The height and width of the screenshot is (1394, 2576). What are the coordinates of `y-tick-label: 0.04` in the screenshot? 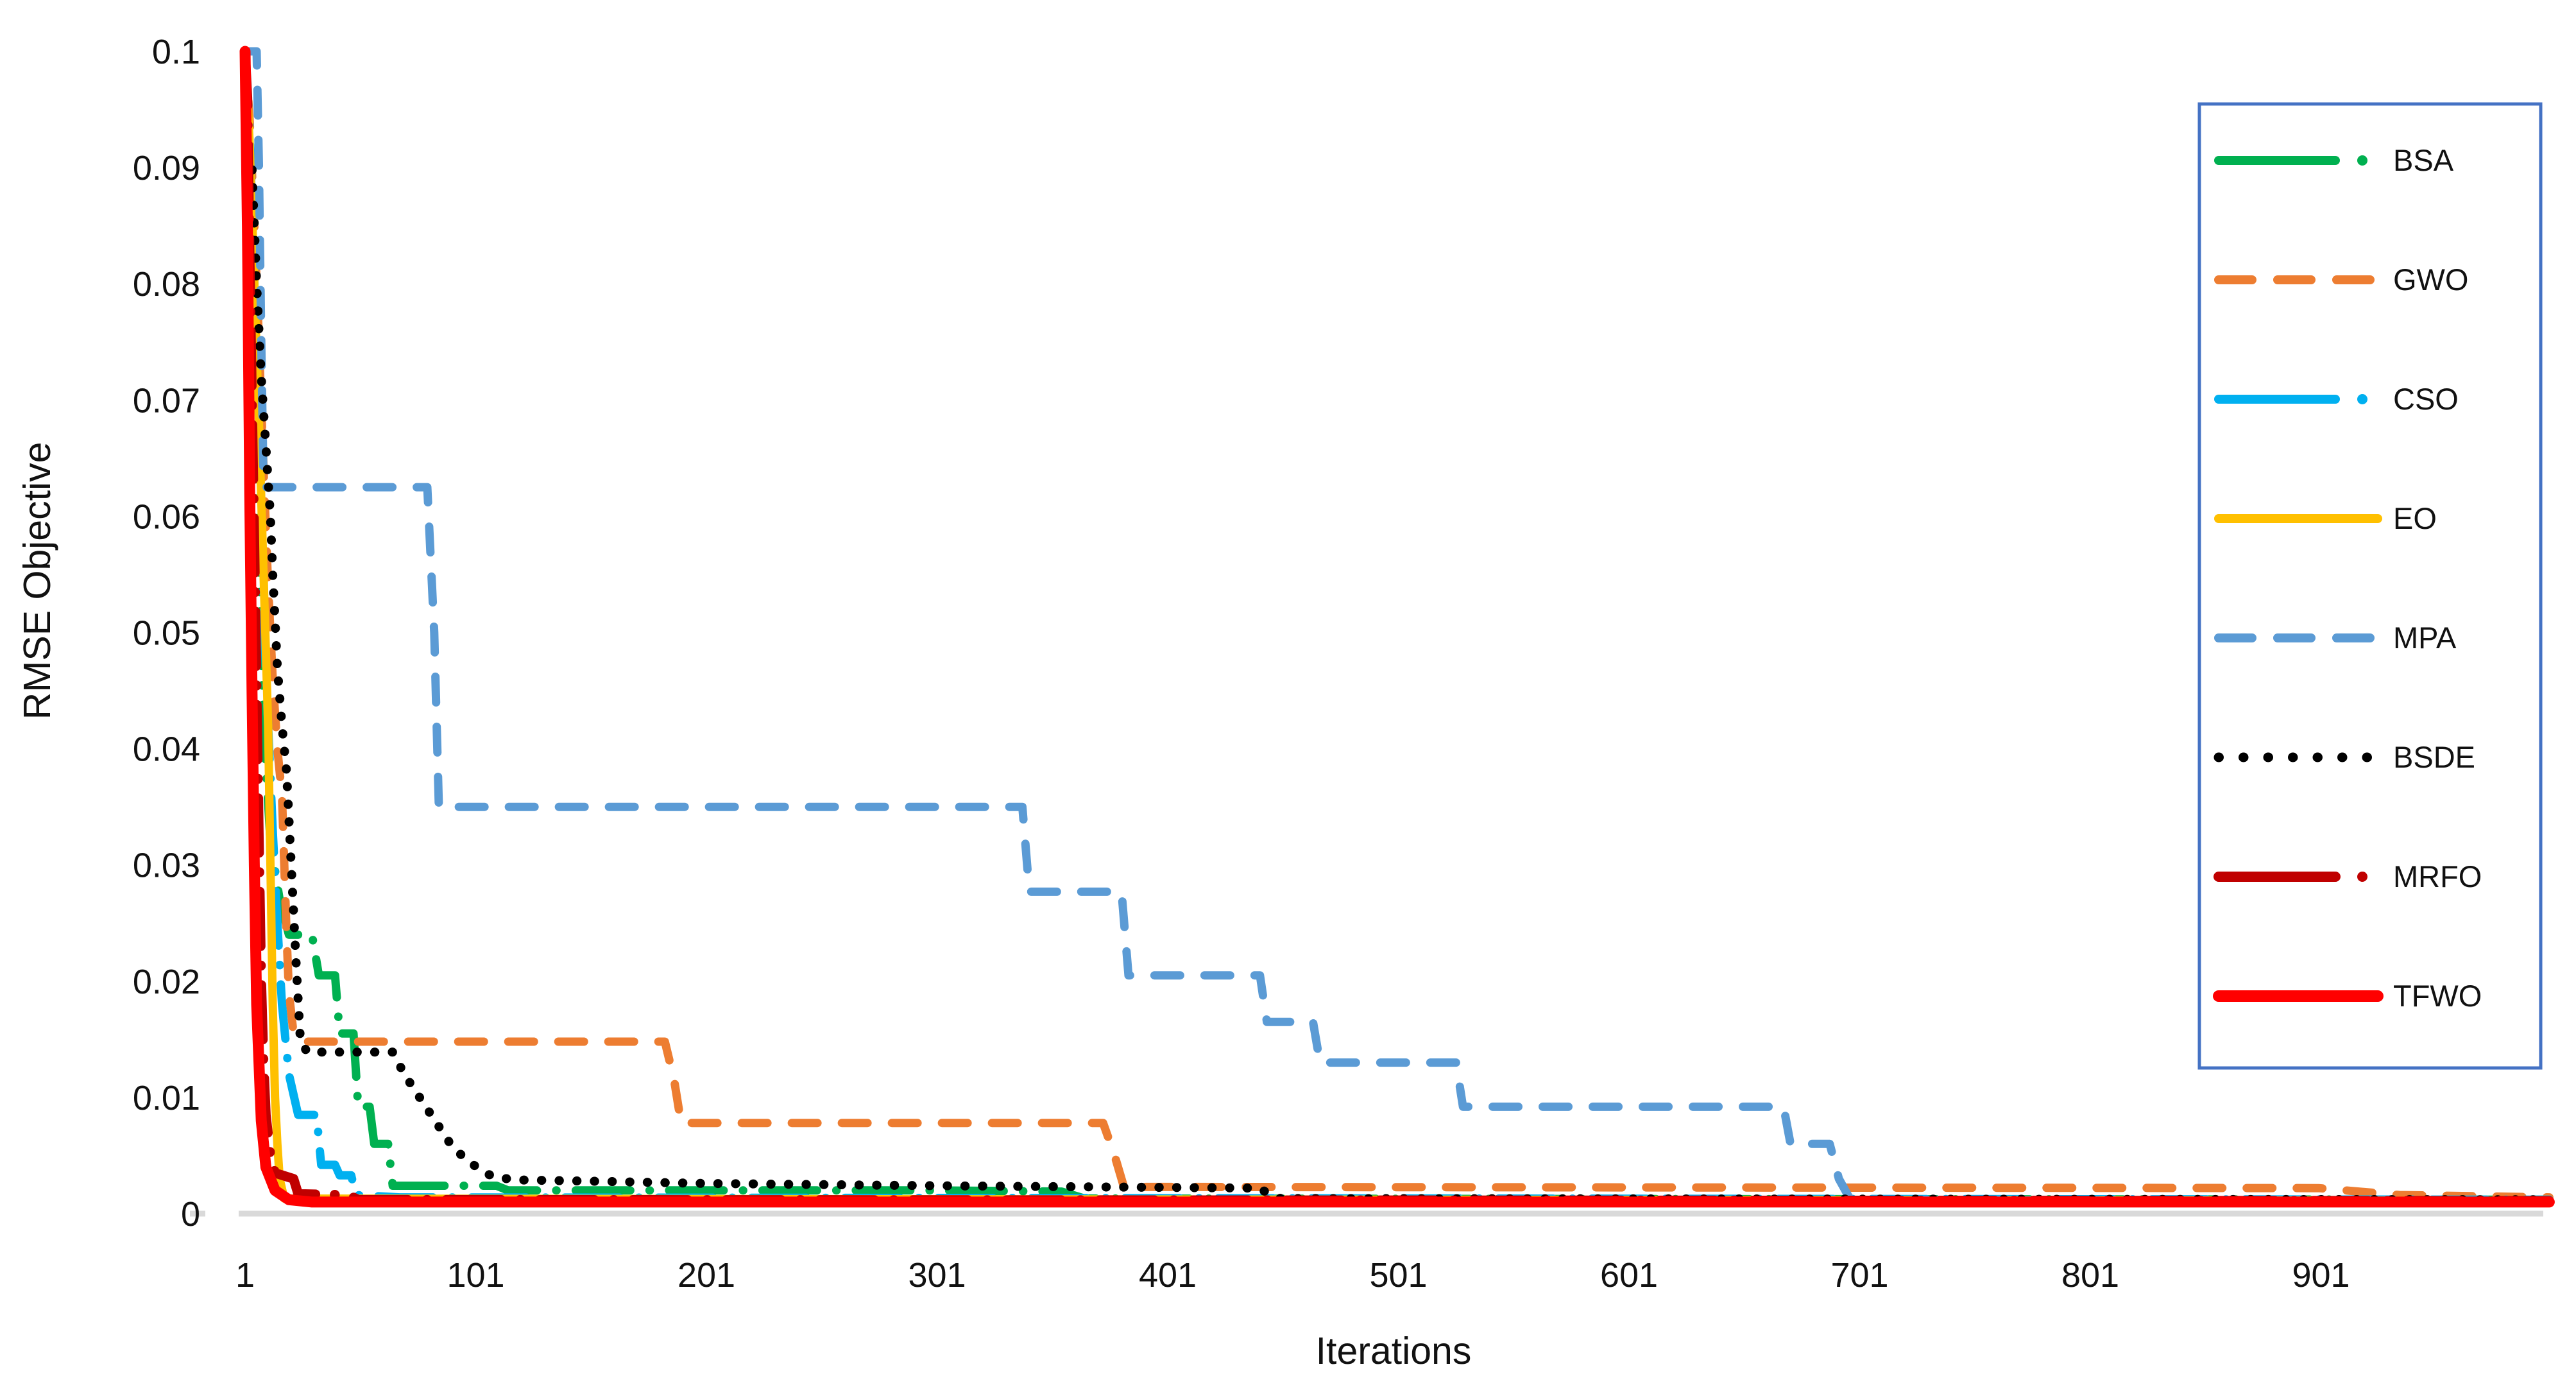 It's located at (166, 749).